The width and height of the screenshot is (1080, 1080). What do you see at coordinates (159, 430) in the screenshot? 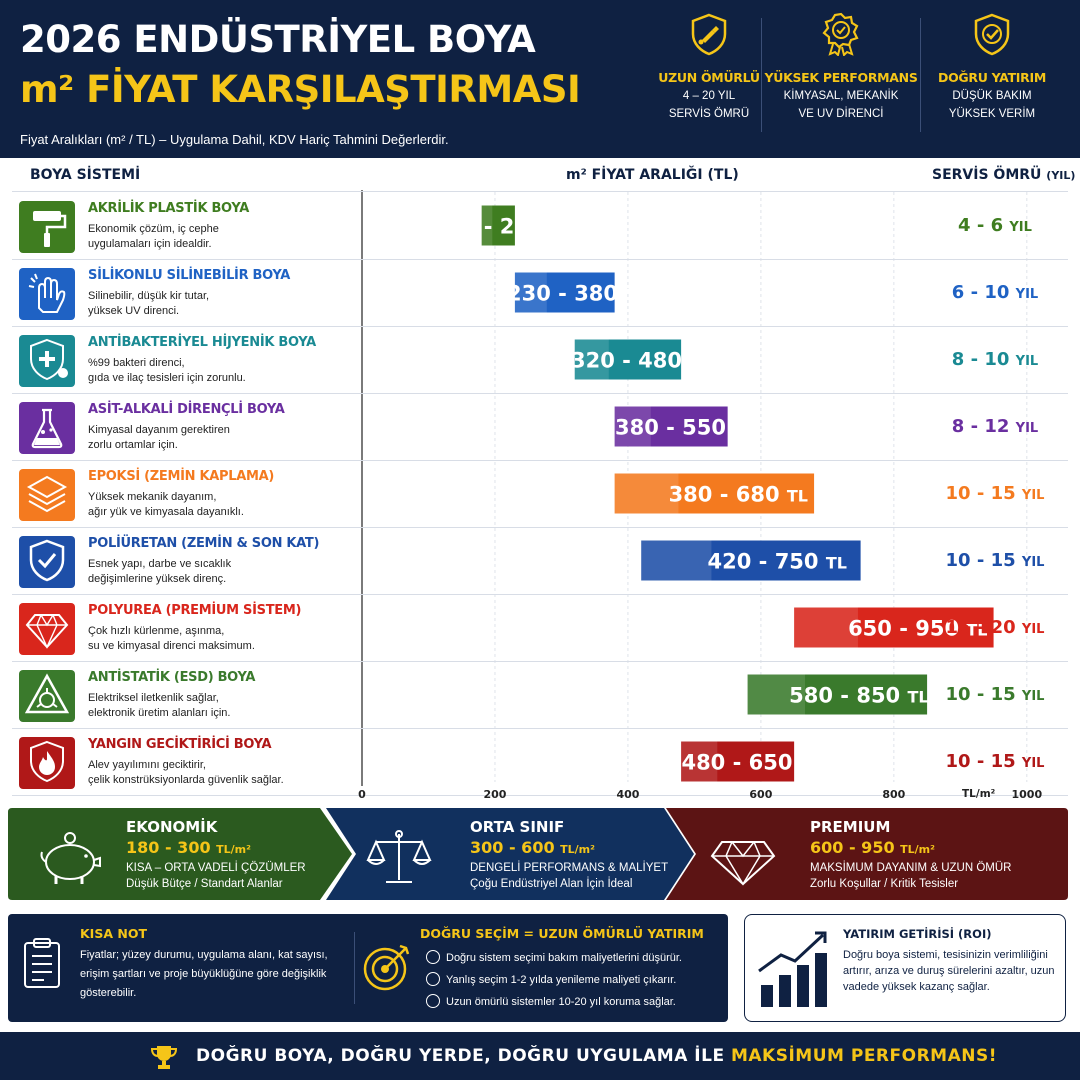
I see `description-line: Kimyasal dayanım gerektiren` at bounding box center [159, 430].